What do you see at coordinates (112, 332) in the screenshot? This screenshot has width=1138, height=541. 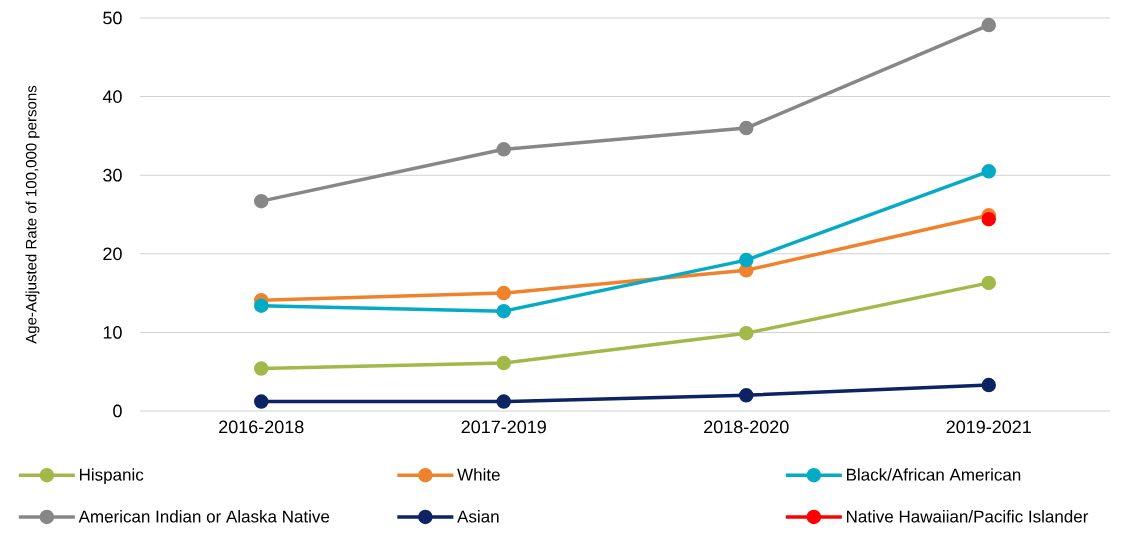 I see `y-tick-label: 10` at bounding box center [112, 332].